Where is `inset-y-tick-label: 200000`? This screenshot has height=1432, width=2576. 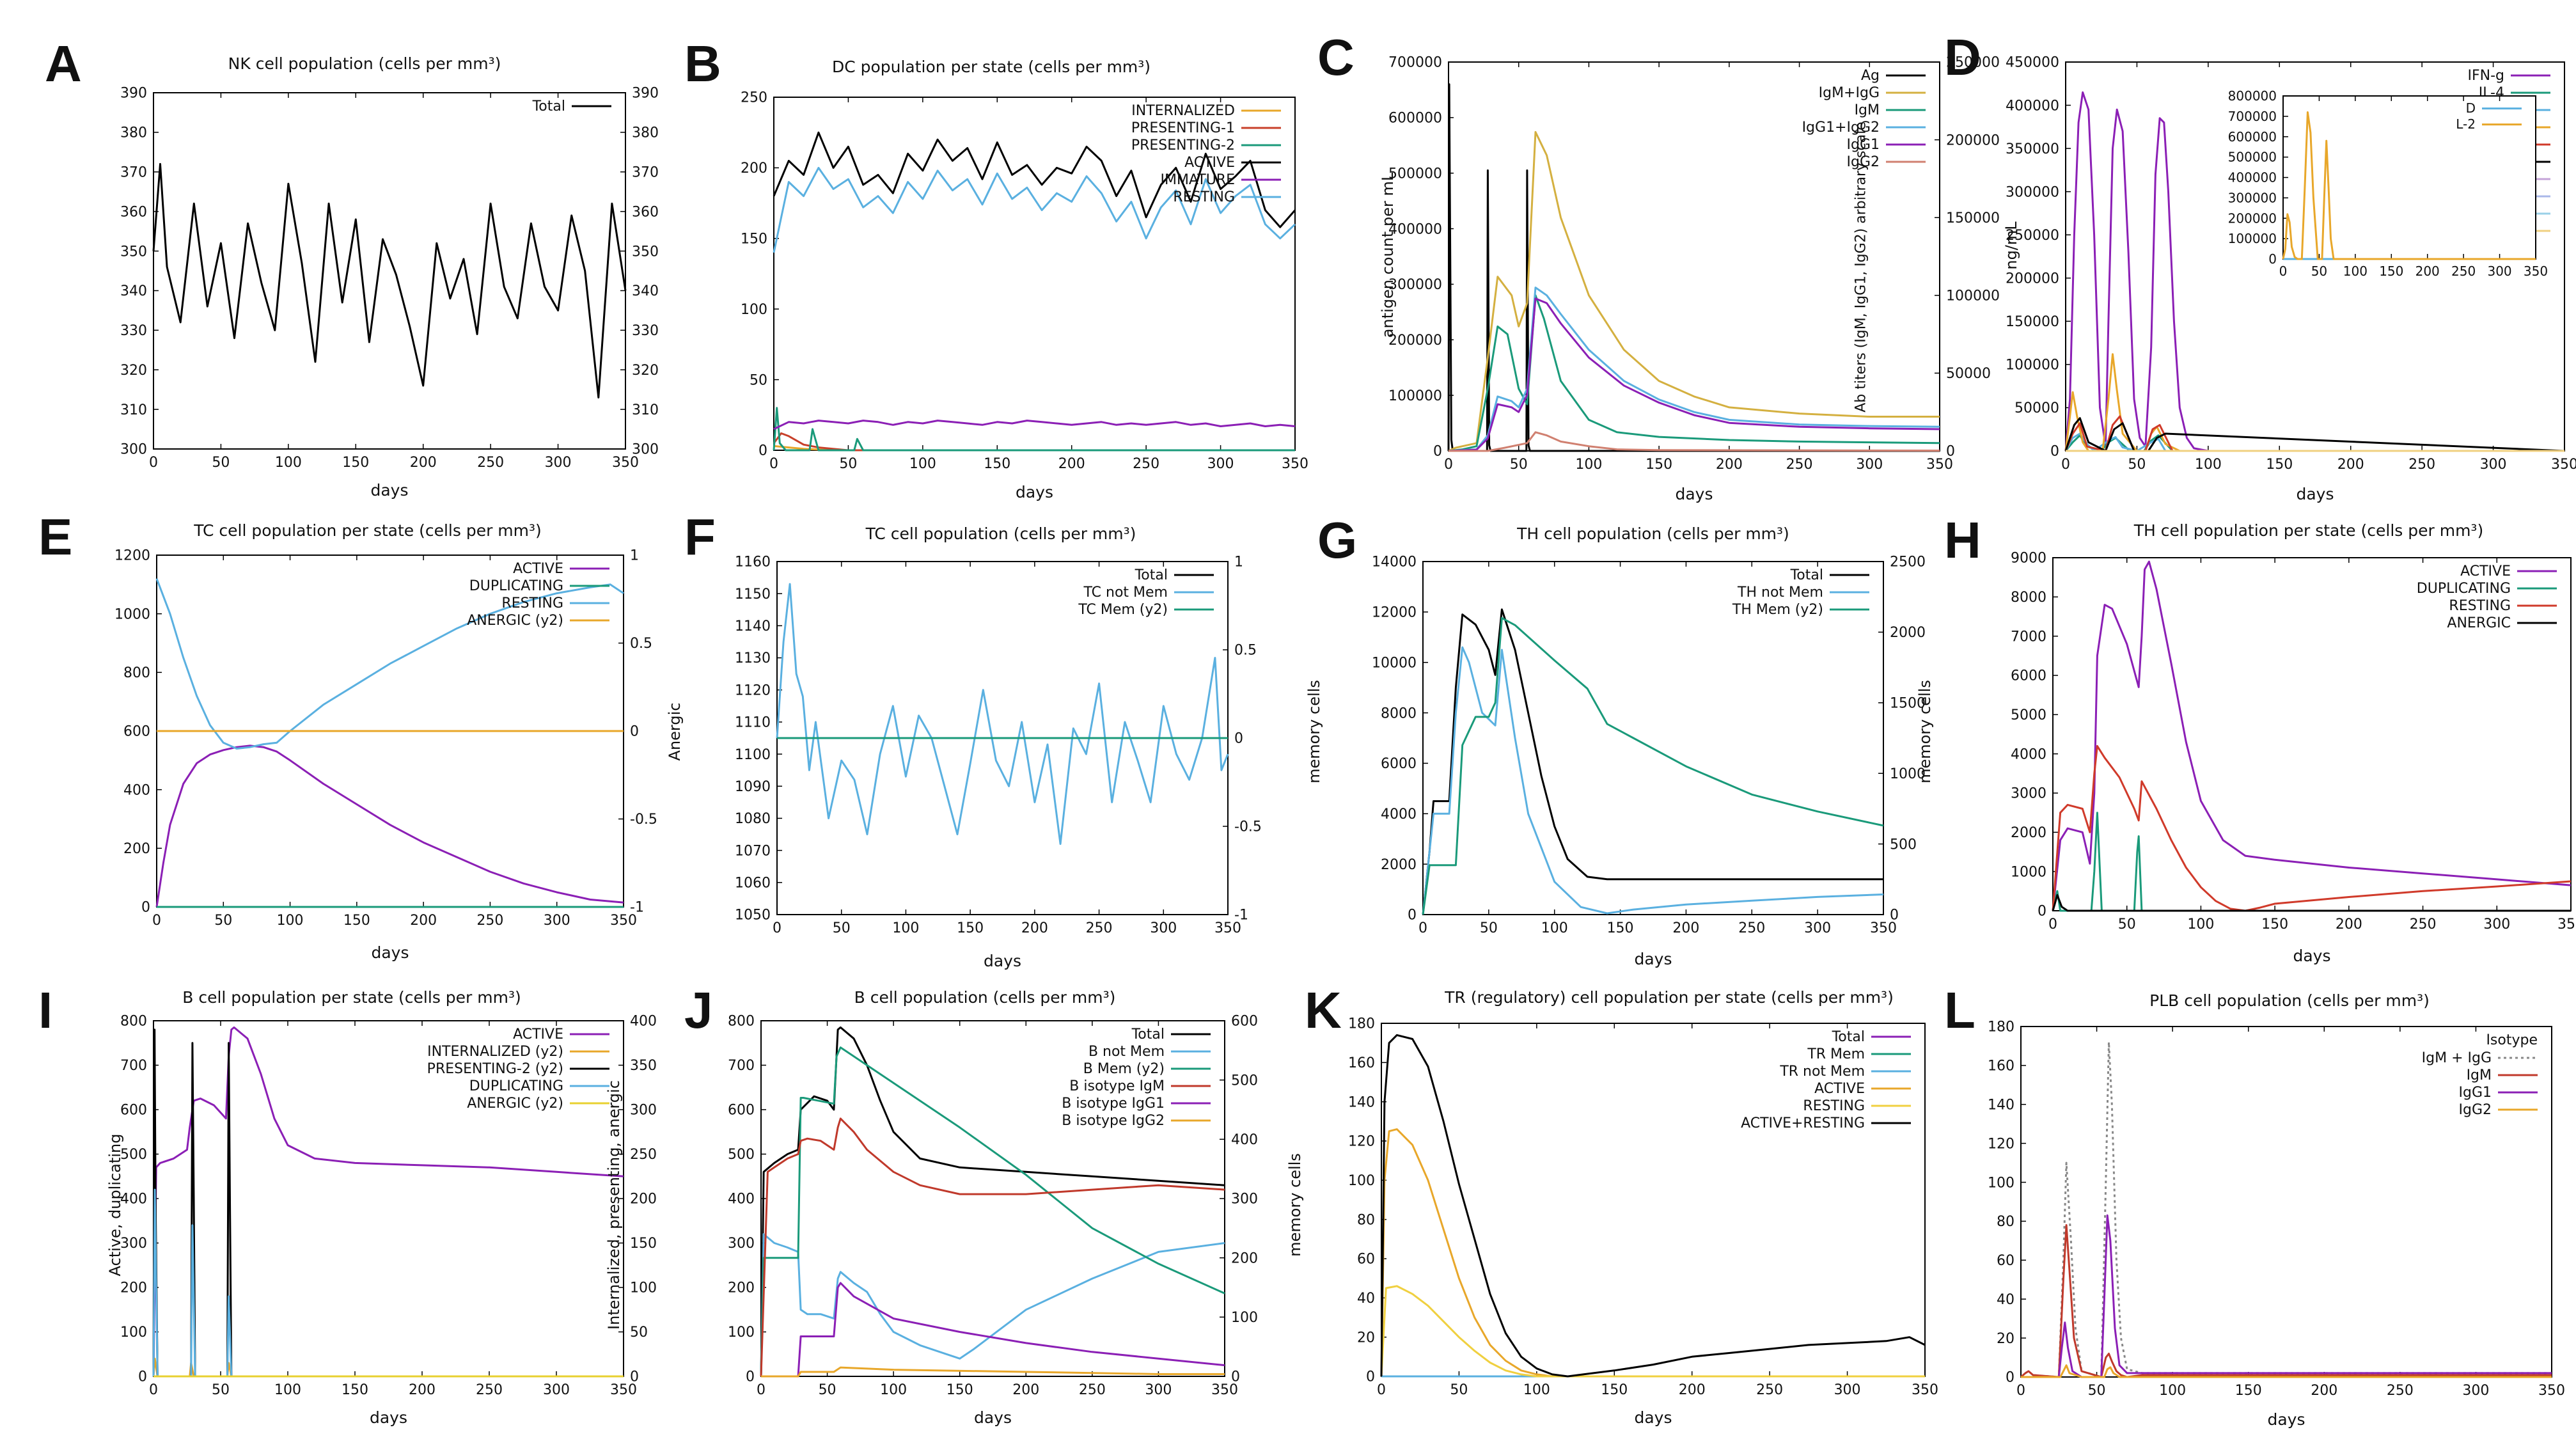
inset-y-tick-label: 200000 is located at coordinates (2252, 218).